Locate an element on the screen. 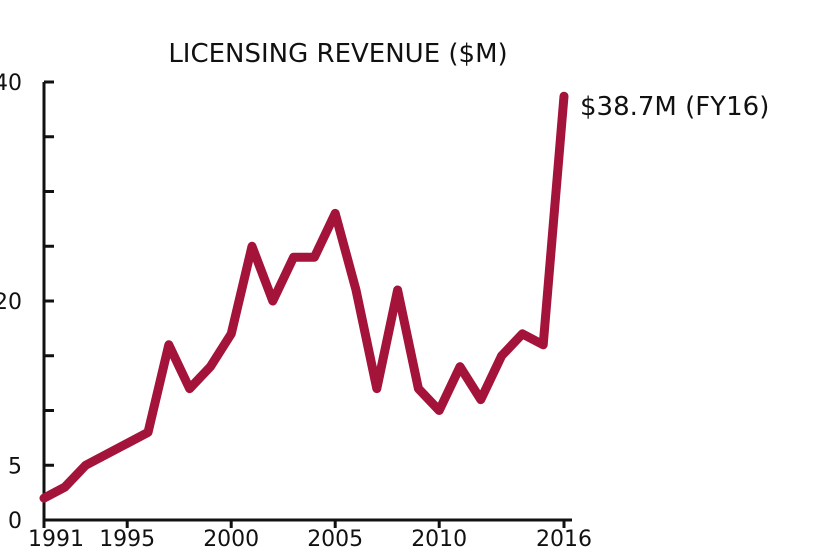 The width and height of the screenshot is (833, 547). y-tick-label: 5 is located at coordinates (15, 466).